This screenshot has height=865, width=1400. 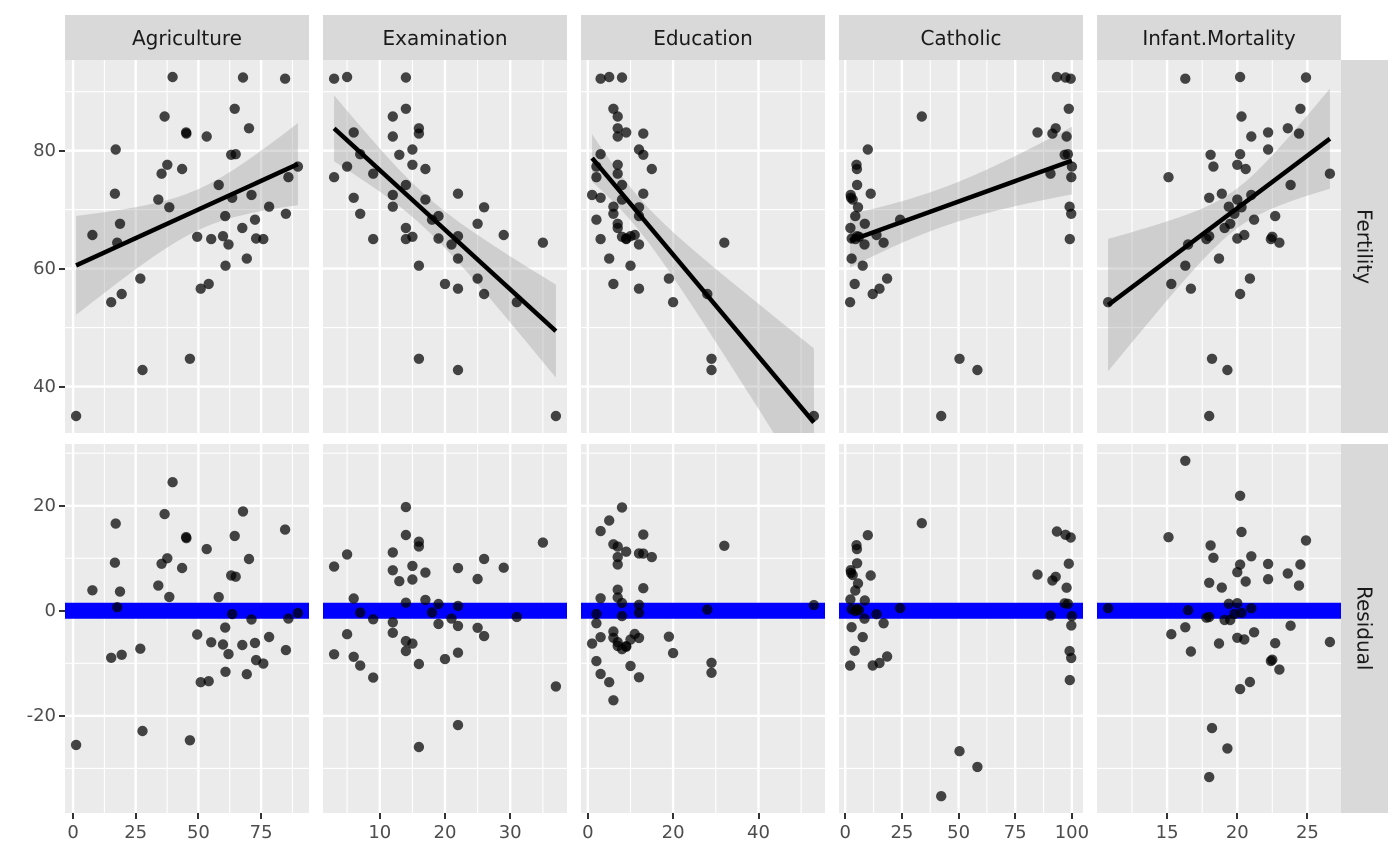 I want to click on y-axis-fertility: 40 60 80, so click(x=32, y=246).